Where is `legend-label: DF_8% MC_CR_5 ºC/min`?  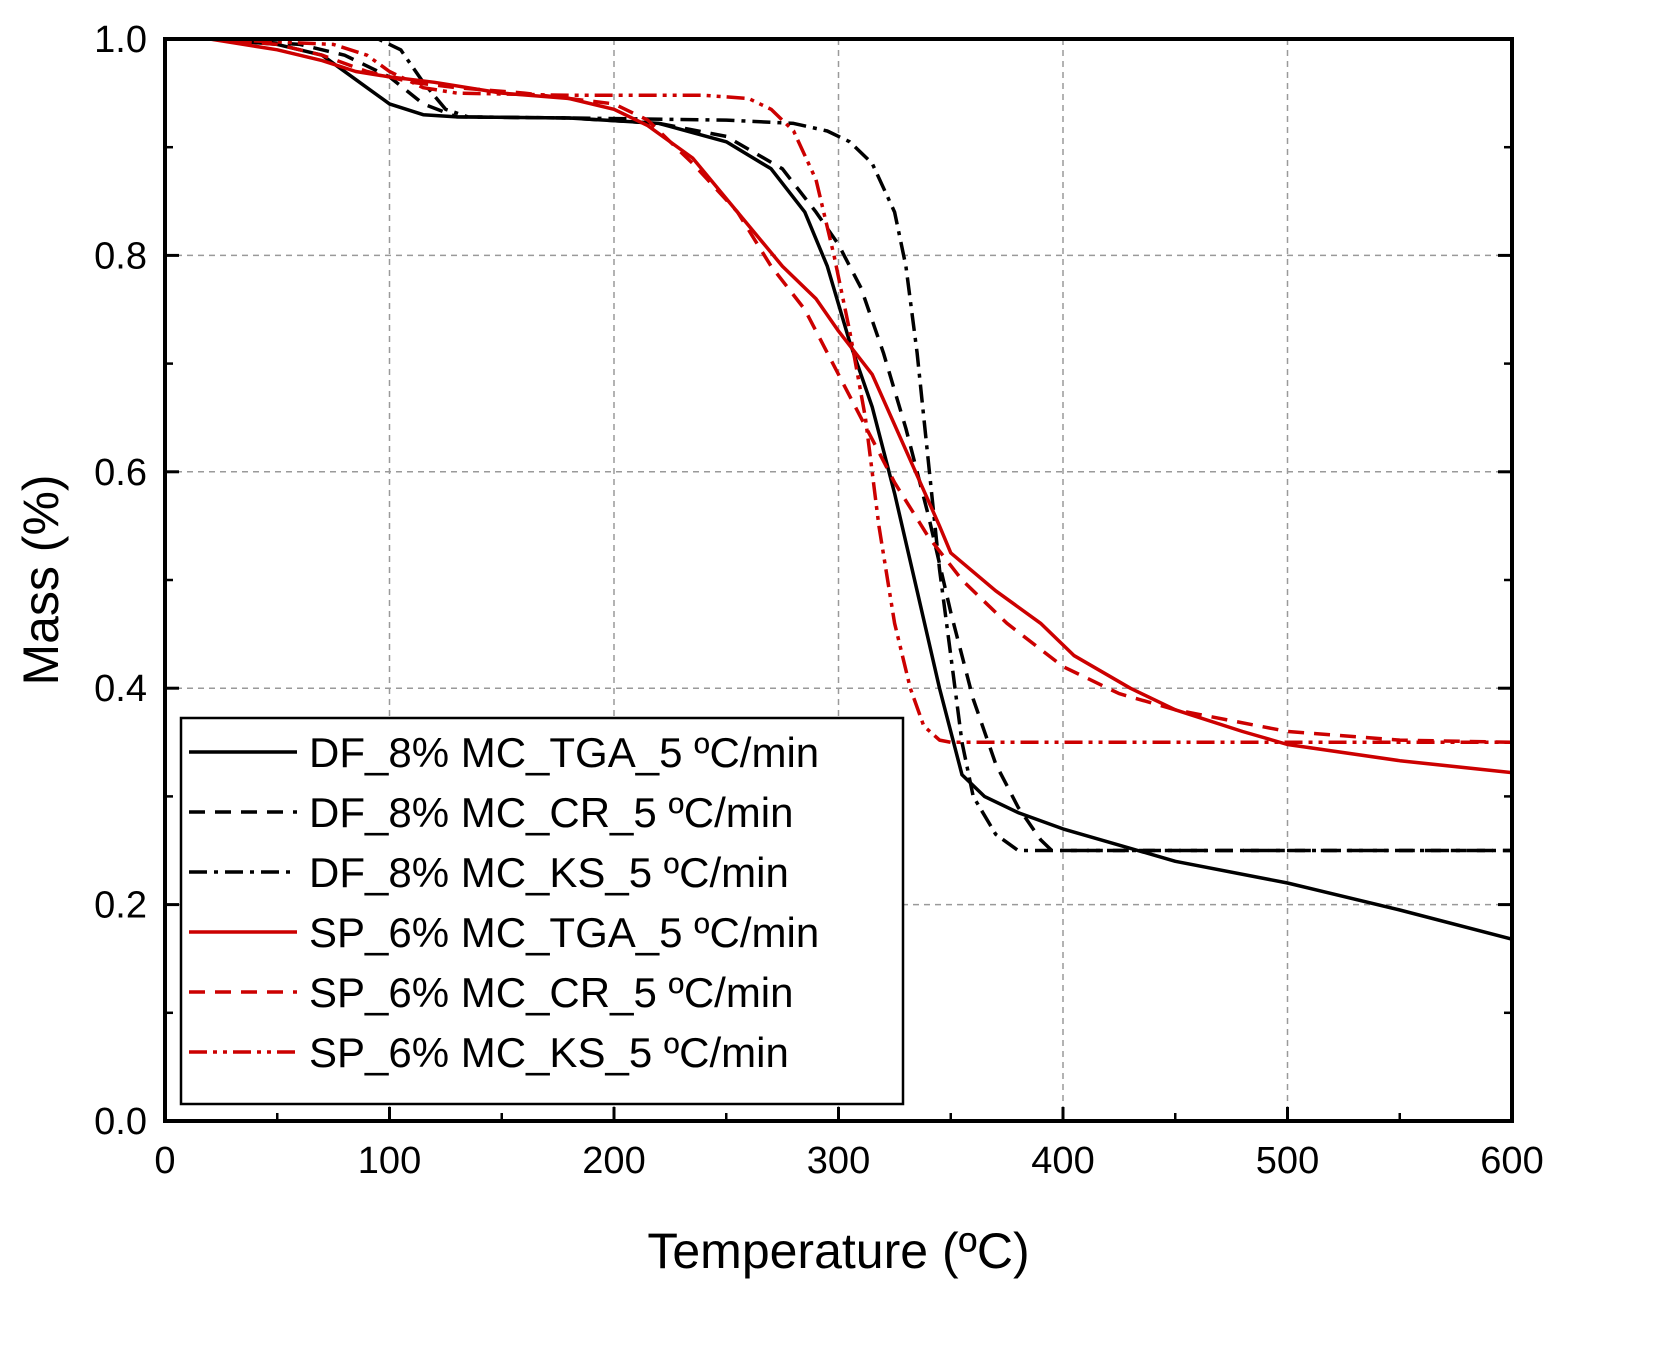
legend-label: DF_8% MC_CR_5 ºC/min is located at coordinates (551, 812).